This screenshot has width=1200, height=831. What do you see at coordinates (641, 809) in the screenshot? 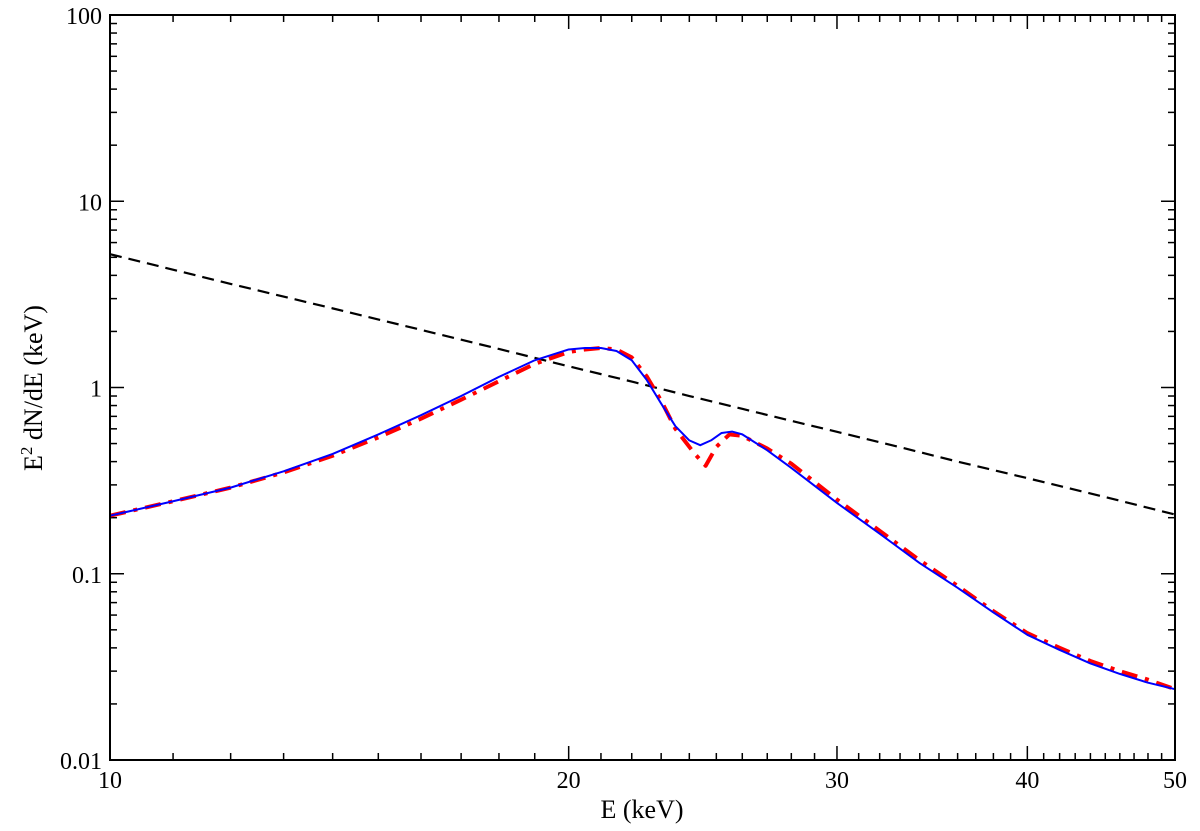
I see `x-axis-label: E (keV)` at bounding box center [641, 809].